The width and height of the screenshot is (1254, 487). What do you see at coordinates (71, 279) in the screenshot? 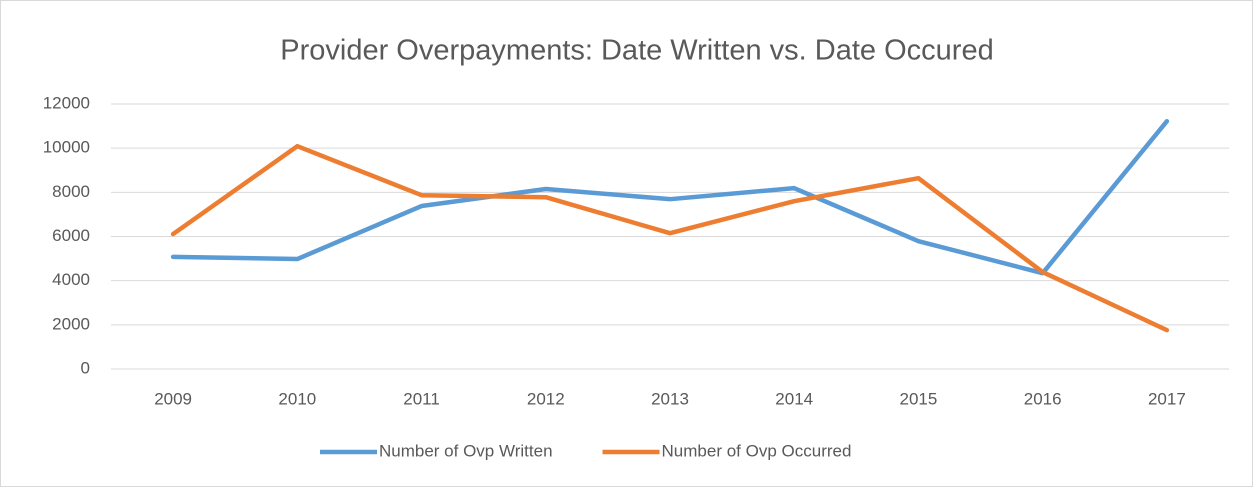
I see `y-tick-label: 4000` at bounding box center [71, 279].